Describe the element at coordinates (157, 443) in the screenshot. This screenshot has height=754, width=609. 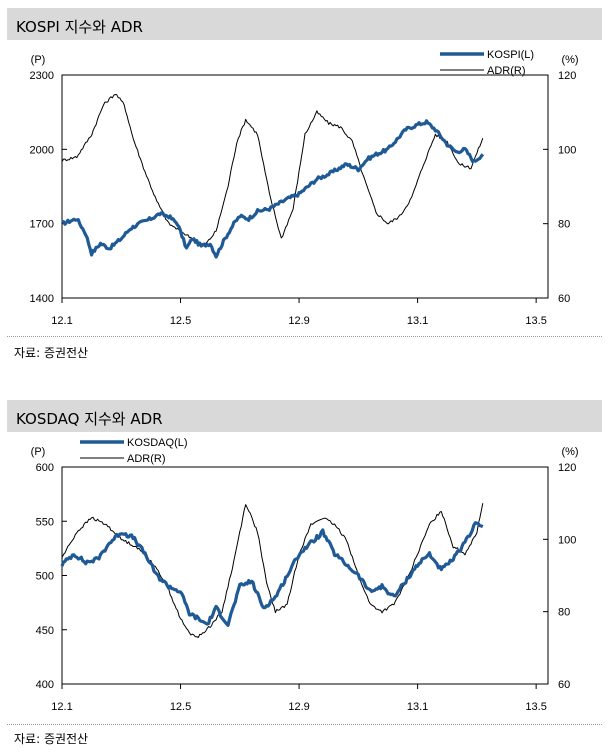
I see `legend-label: KOSDAQ(L)` at that location.